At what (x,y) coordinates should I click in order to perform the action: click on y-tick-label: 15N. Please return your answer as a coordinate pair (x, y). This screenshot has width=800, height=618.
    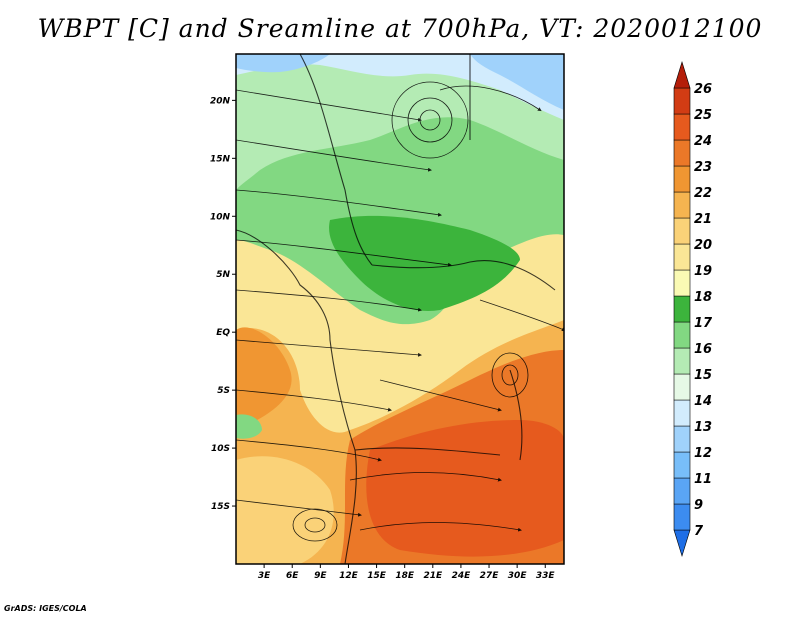
    Looking at the image, I should click on (220, 159).